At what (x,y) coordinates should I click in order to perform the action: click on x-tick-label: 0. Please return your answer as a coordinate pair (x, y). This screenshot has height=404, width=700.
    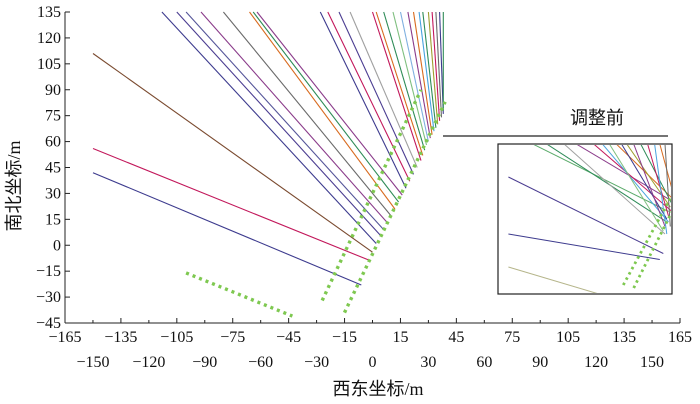
    Looking at the image, I should click on (373, 362).